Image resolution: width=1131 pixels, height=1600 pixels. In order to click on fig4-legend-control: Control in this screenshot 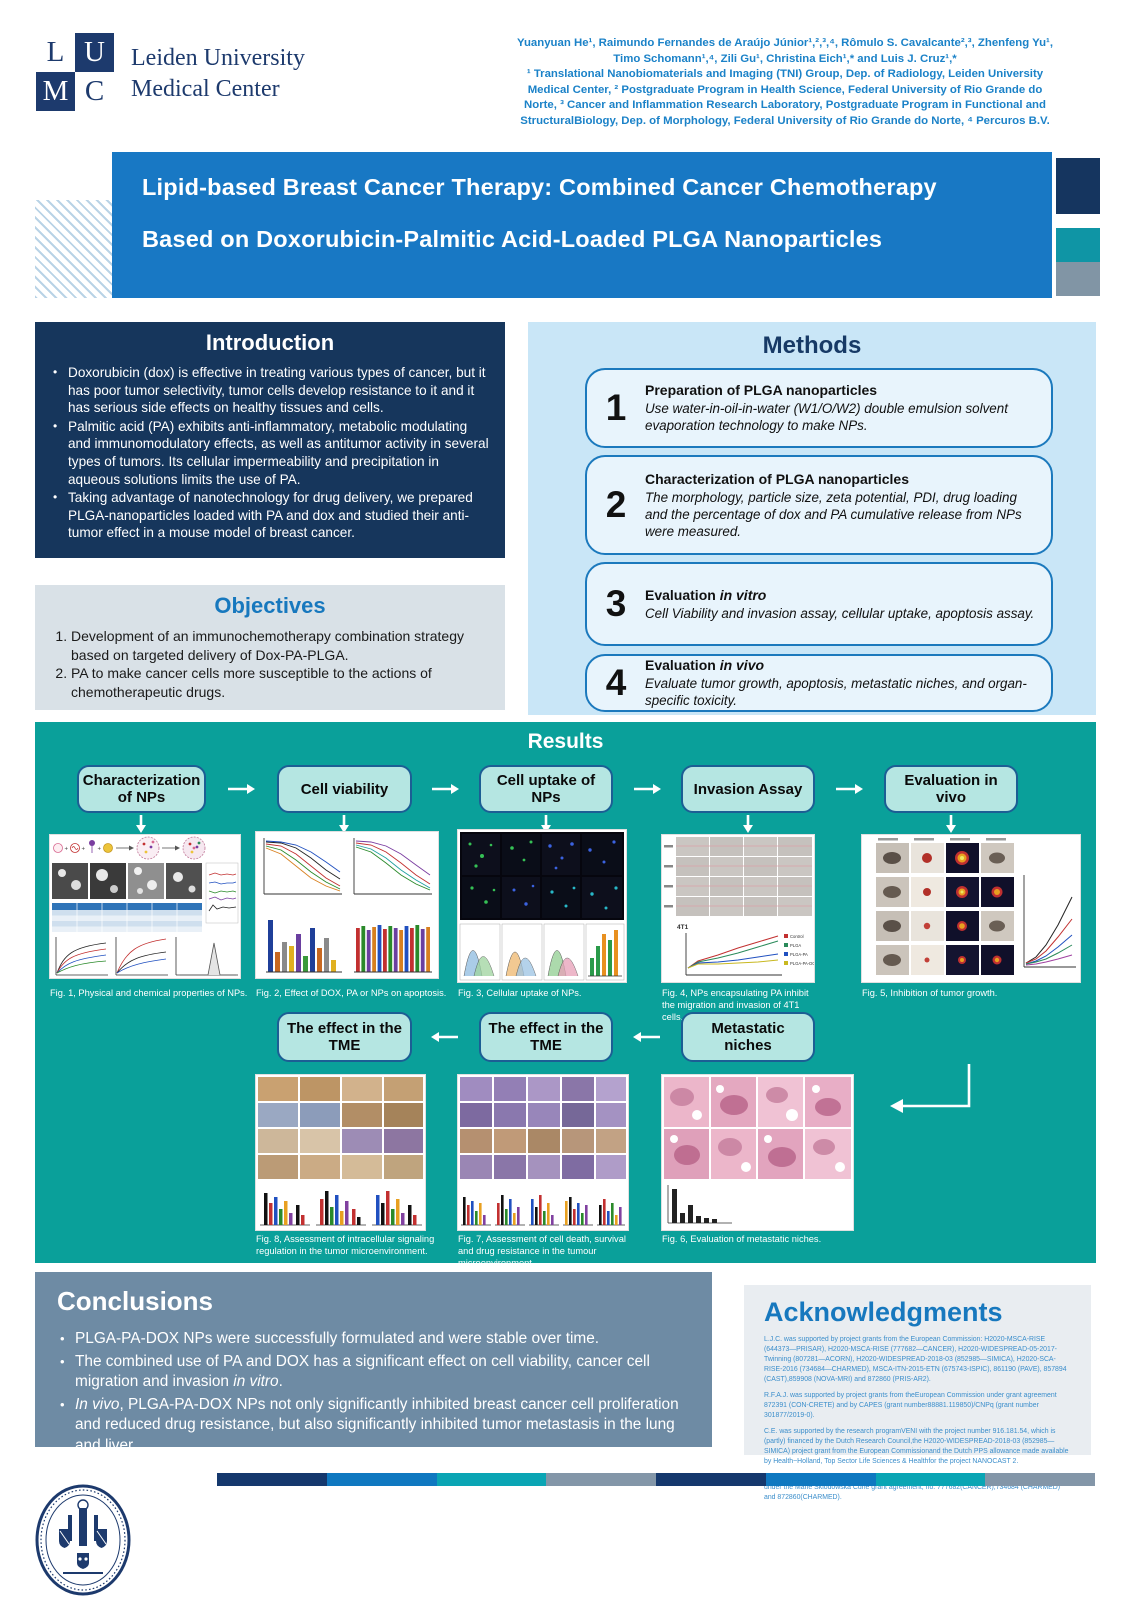, I will do `click(797, 936)`.